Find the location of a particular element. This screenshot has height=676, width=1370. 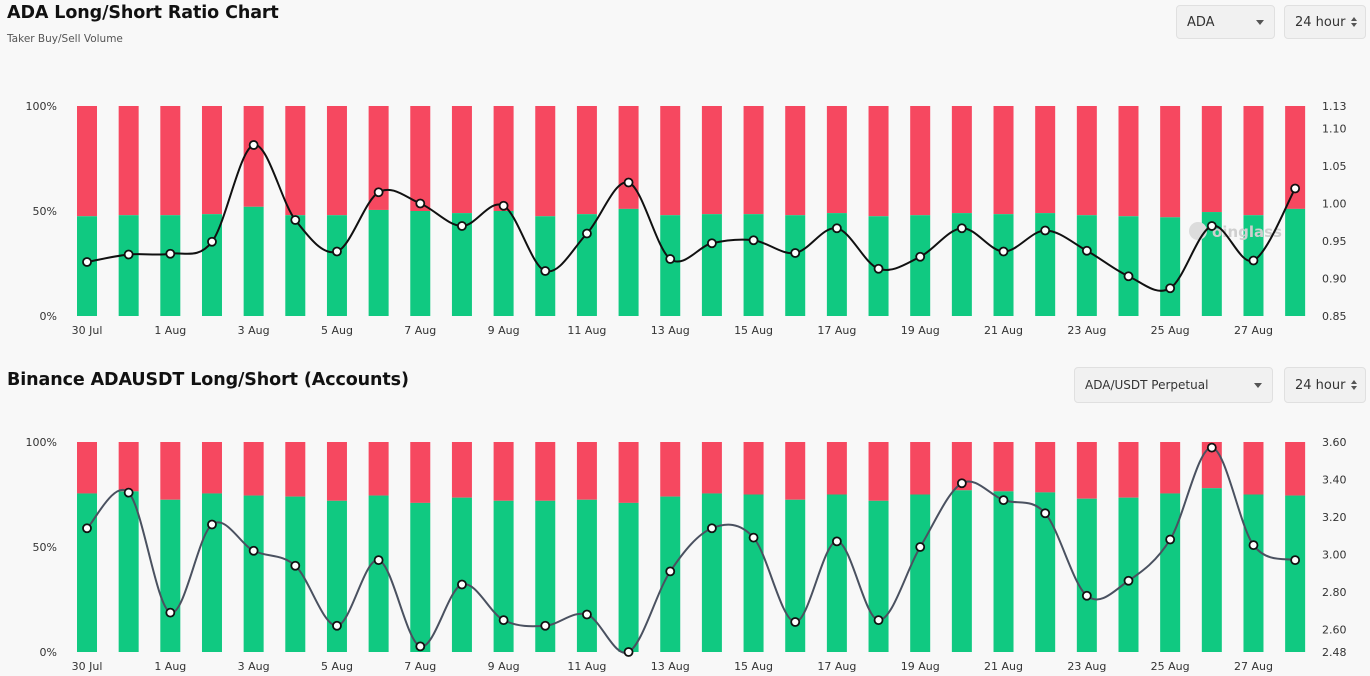

coin-select: ADA is located at coordinates (1225, 22).